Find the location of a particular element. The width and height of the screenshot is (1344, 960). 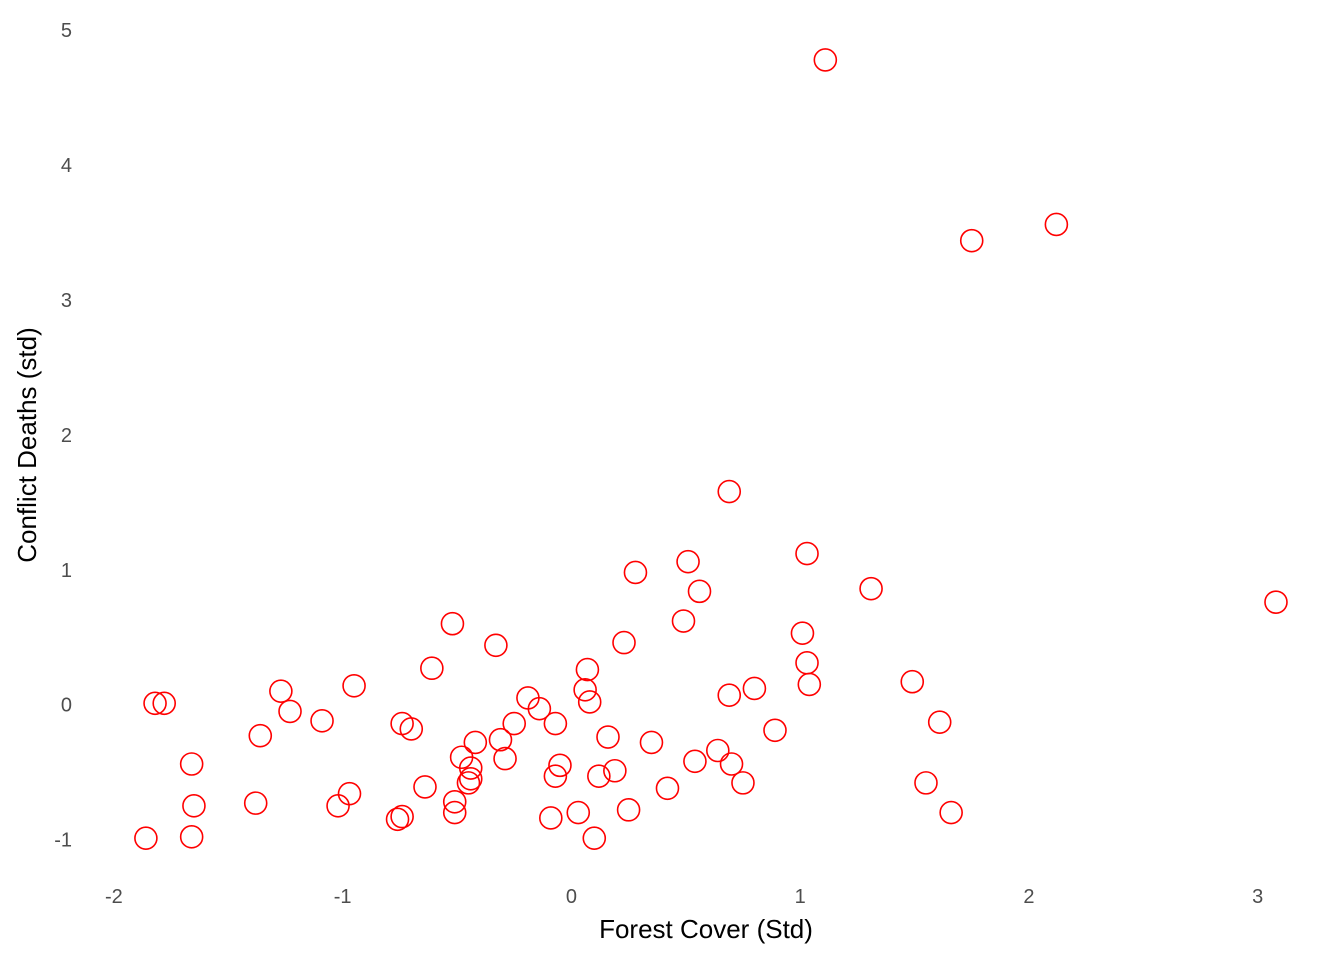

x-tick-label: -2 is located at coordinates (114, 897).